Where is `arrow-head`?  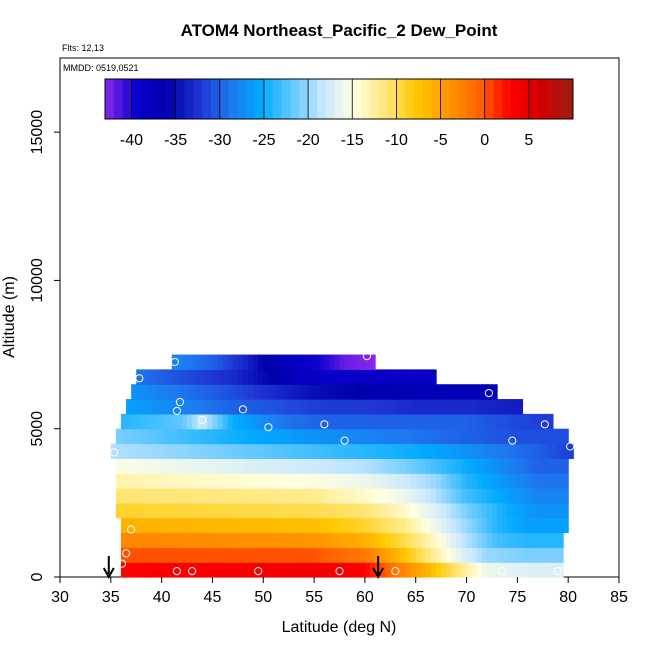 arrow-head is located at coordinates (108, 573).